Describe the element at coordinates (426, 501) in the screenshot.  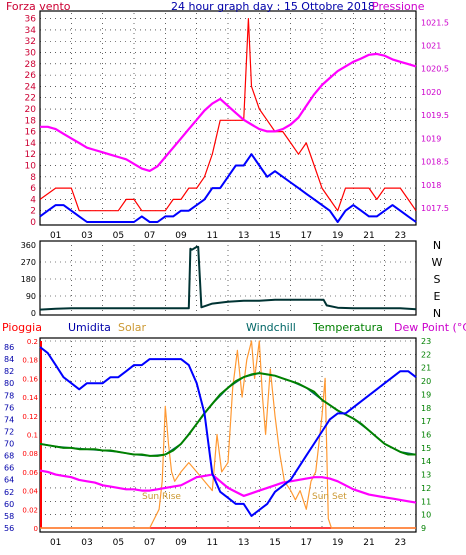
I see `y-temp-tick-label: 11` at that location.